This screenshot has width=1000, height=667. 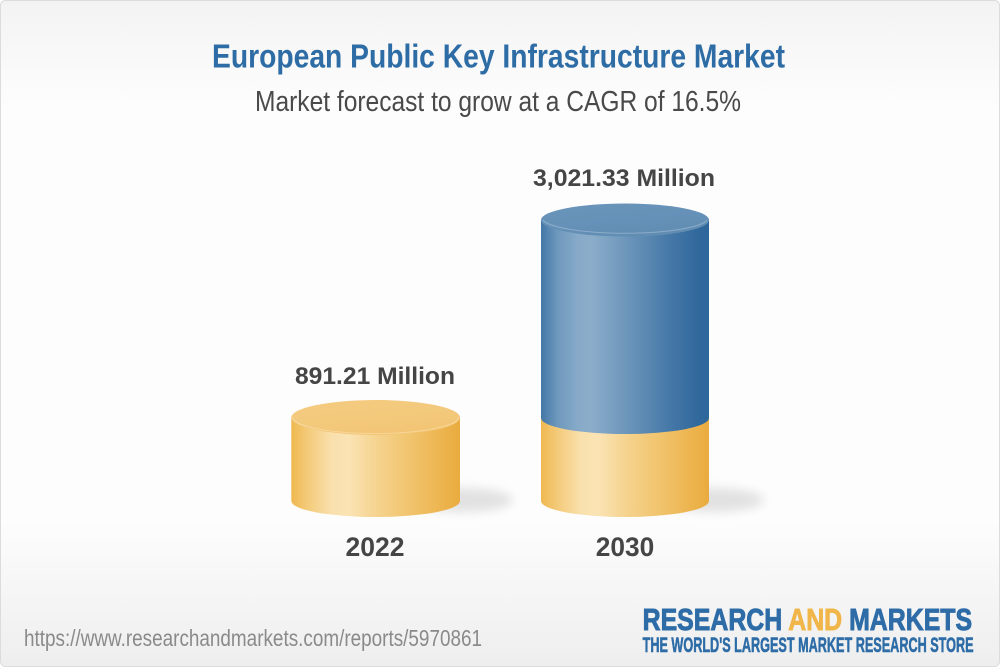 What do you see at coordinates (808, 620) in the screenshot?
I see `svg-text: RESEARCH AND MARKETS` at bounding box center [808, 620].